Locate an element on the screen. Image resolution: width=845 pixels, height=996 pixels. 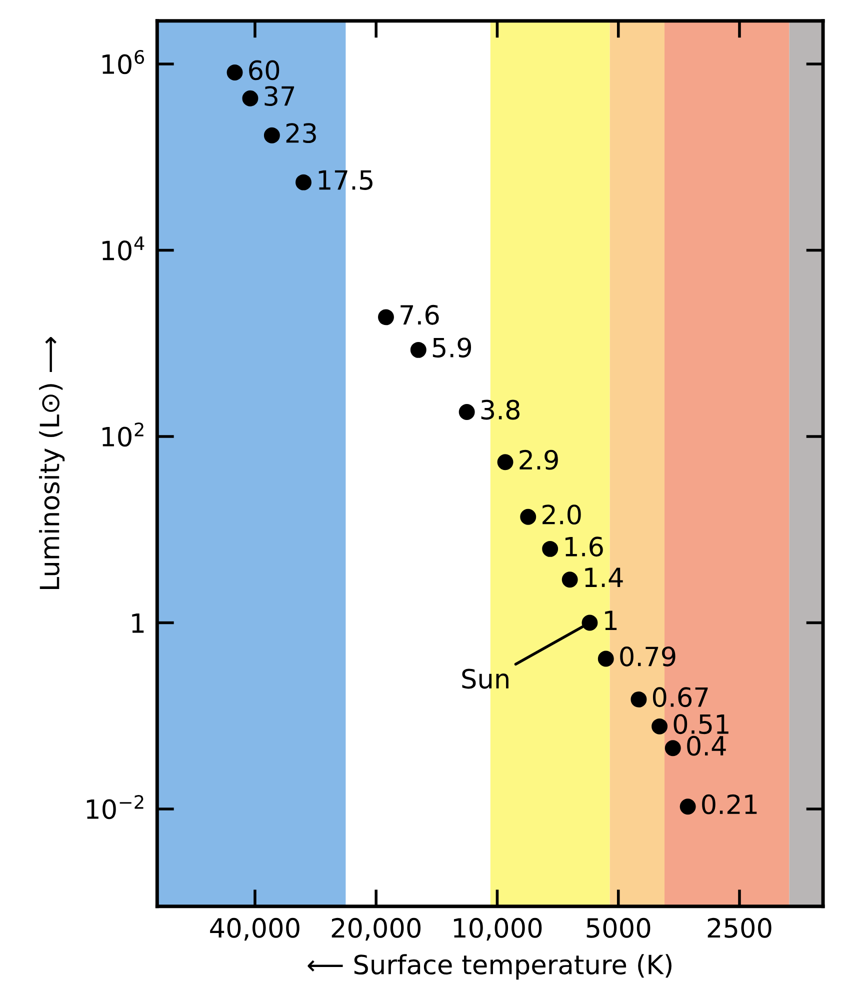
annotation: 37 is located at coordinates (279, 96).